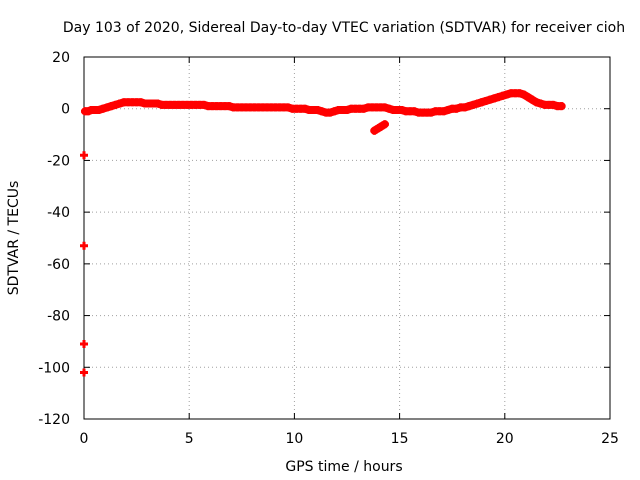 This screenshot has width=640, height=480. What do you see at coordinates (505, 439) in the screenshot?
I see `x-tick-label: 20` at bounding box center [505, 439].